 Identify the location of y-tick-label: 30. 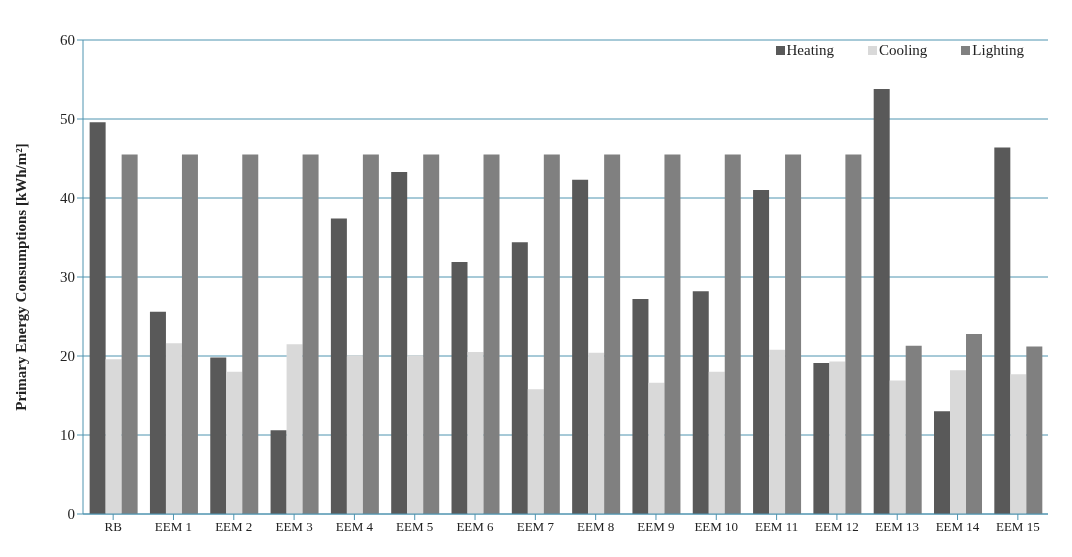
(67, 277).